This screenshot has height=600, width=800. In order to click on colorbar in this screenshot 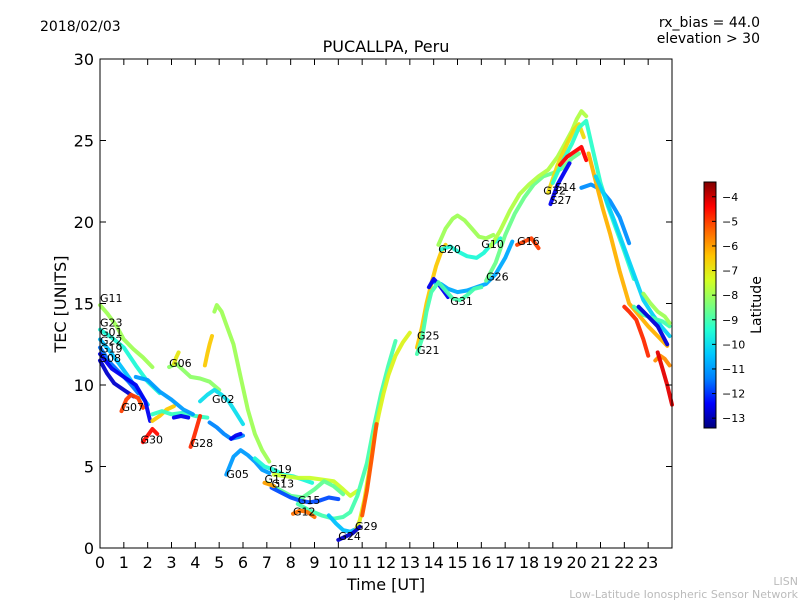, I will do `click(710, 305)`.